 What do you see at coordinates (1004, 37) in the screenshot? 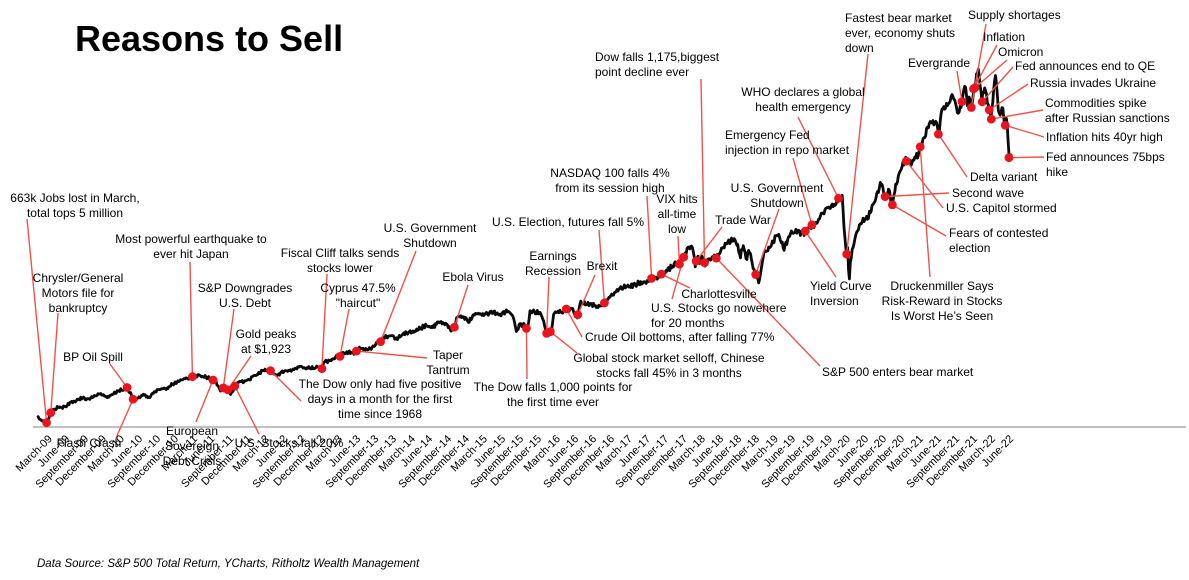
I see `event-annotation: Inflation` at bounding box center [1004, 37].